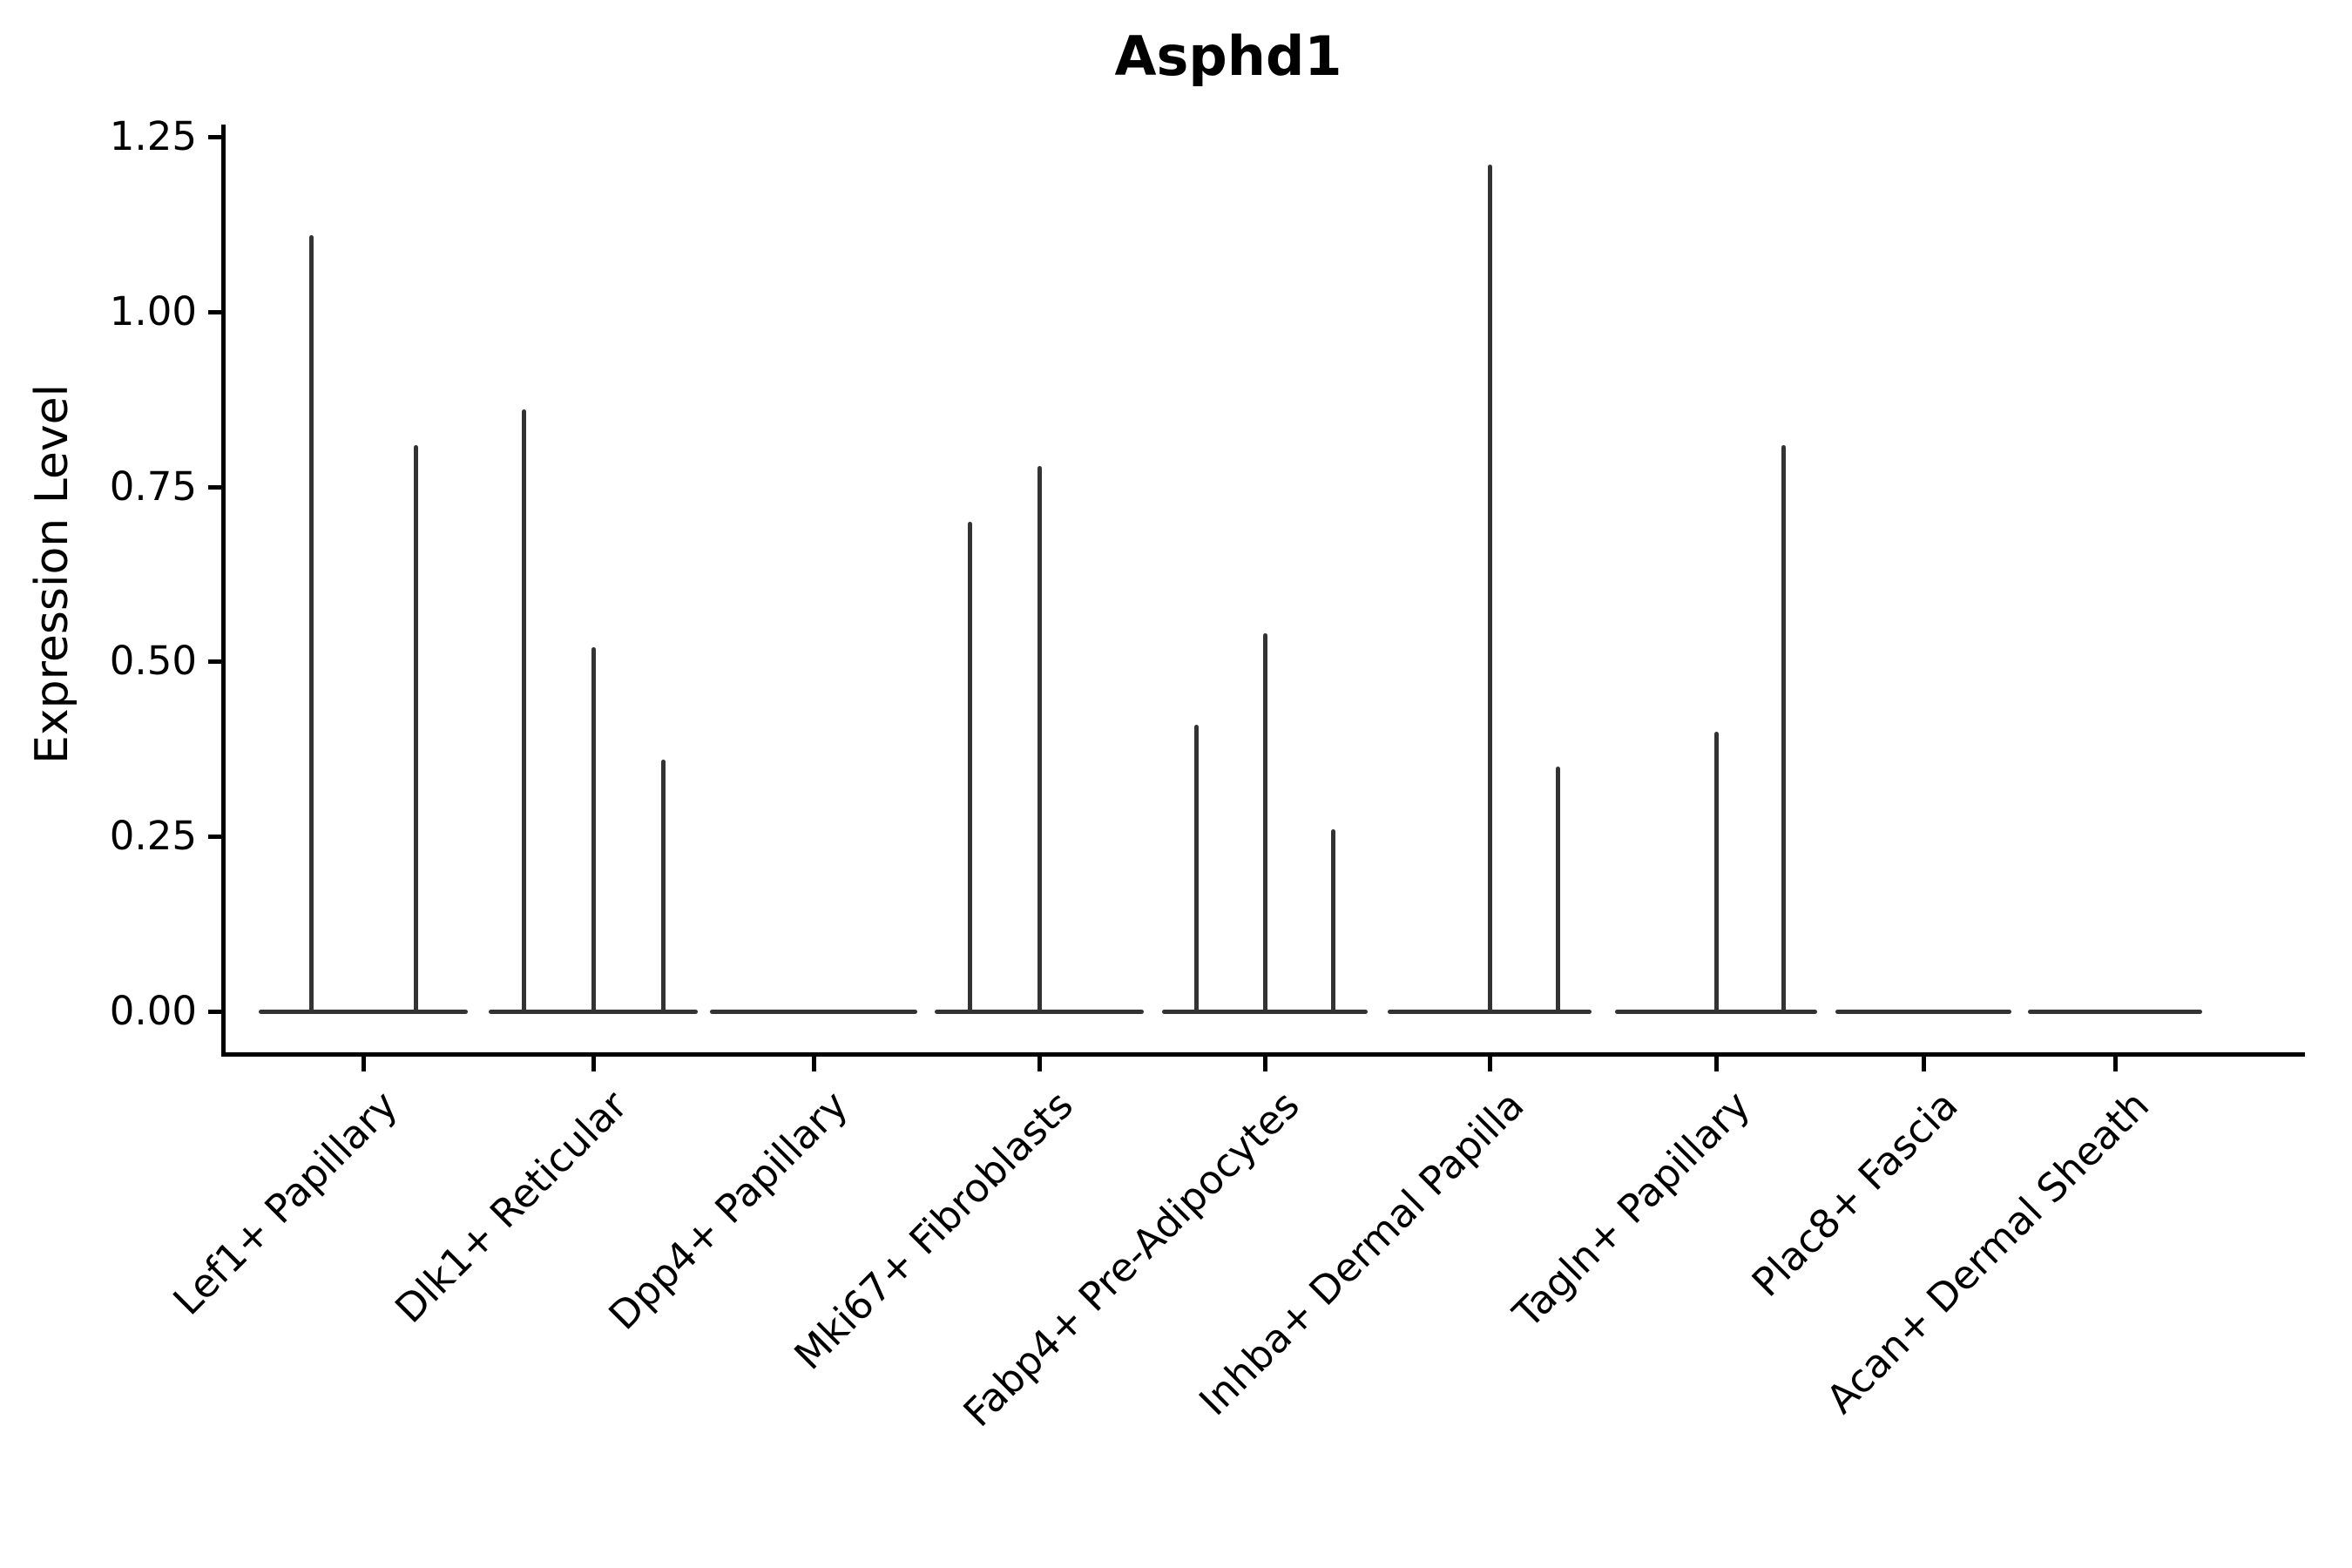 The width and height of the screenshot is (2352, 1568). Describe the element at coordinates (153, 1011) in the screenshot. I see `y-tick-label: 0.00` at that location.